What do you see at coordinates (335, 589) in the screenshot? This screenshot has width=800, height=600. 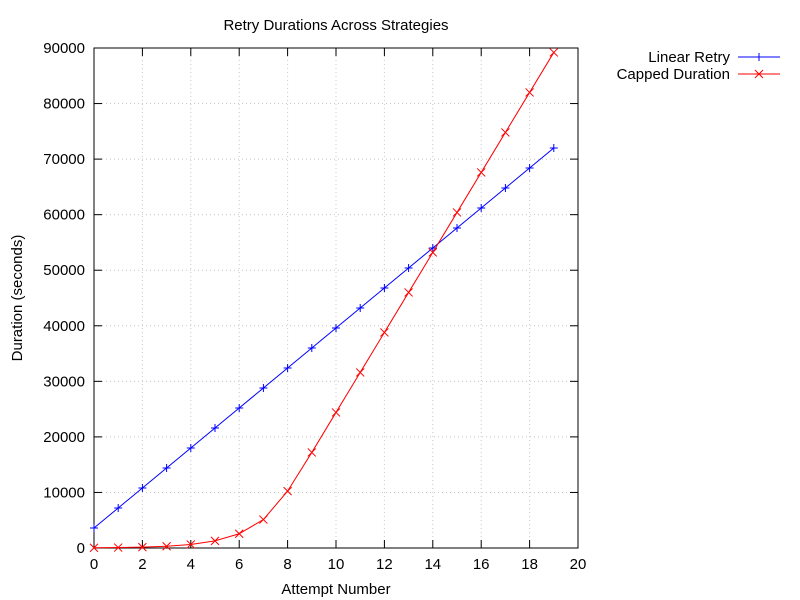 I see `x-axis-title: Attempt Number` at bounding box center [335, 589].